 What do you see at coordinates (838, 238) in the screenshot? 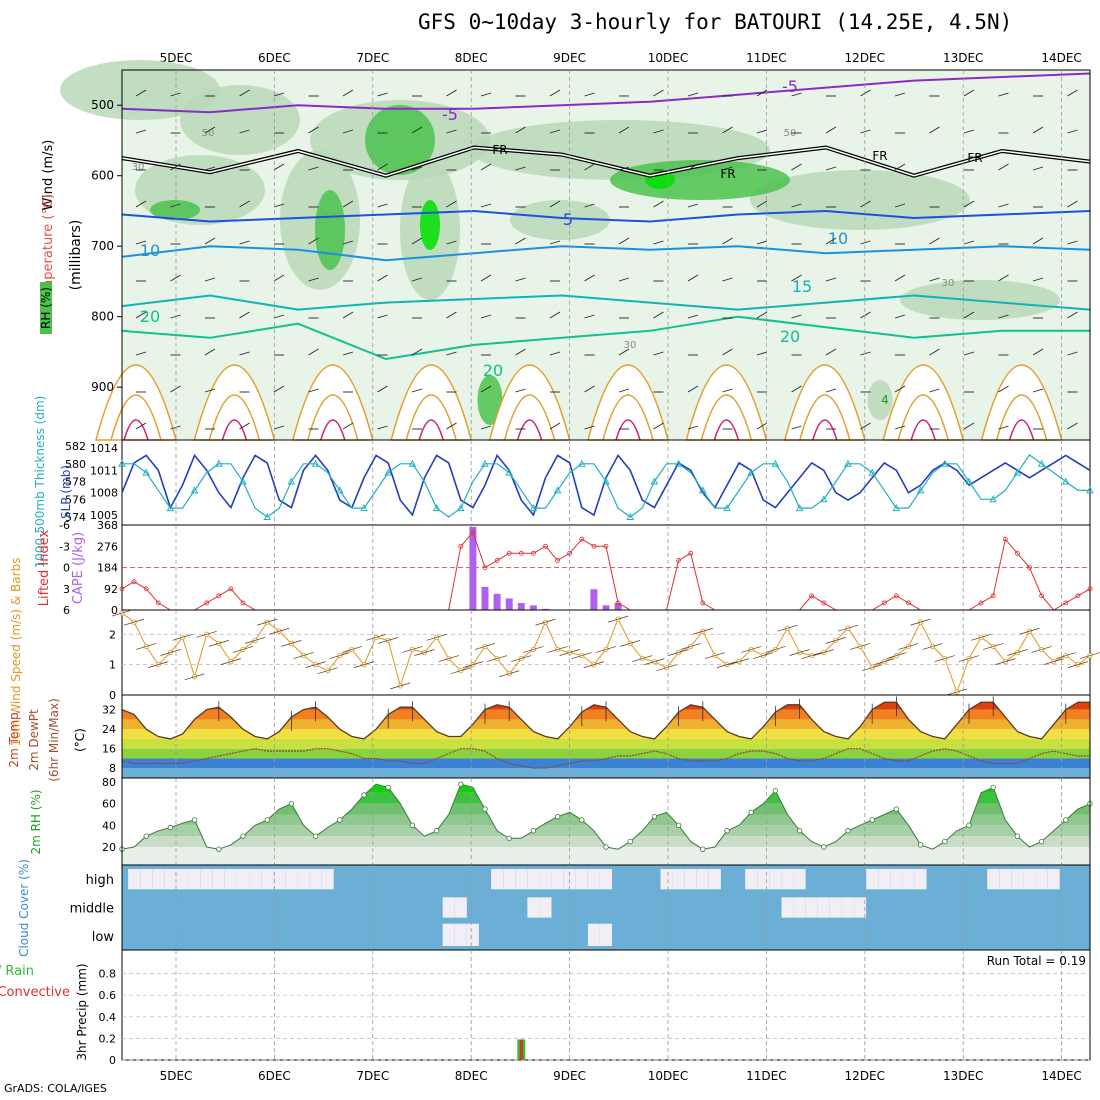
I see `contour-label: 10` at bounding box center [838, 238].